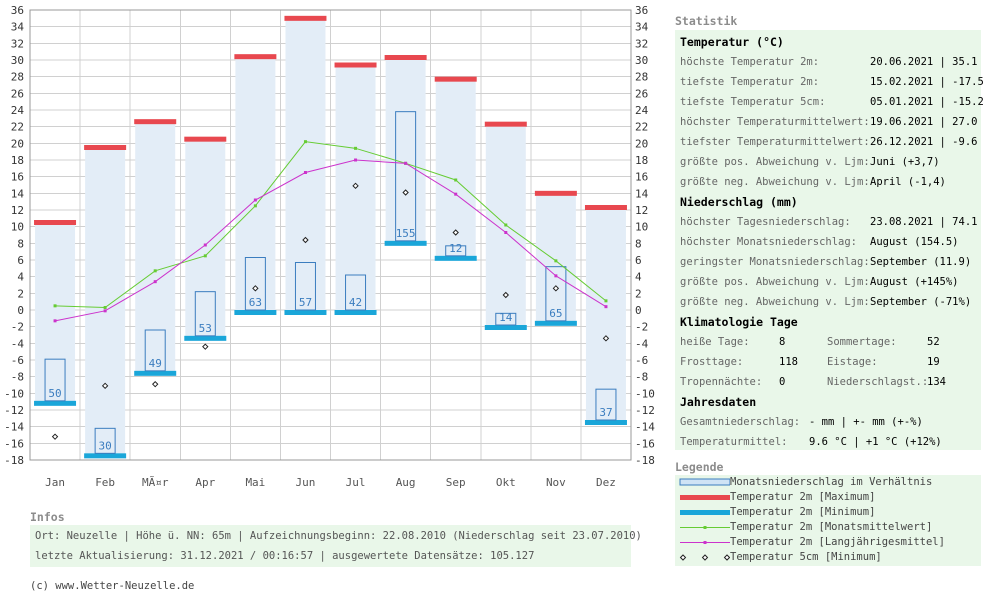 The height and width of the screenshot is (600, 1000). Describe the element at coordinates (914, 282) in the screenshot. I see `stat-value: August (+145%)` at that location.